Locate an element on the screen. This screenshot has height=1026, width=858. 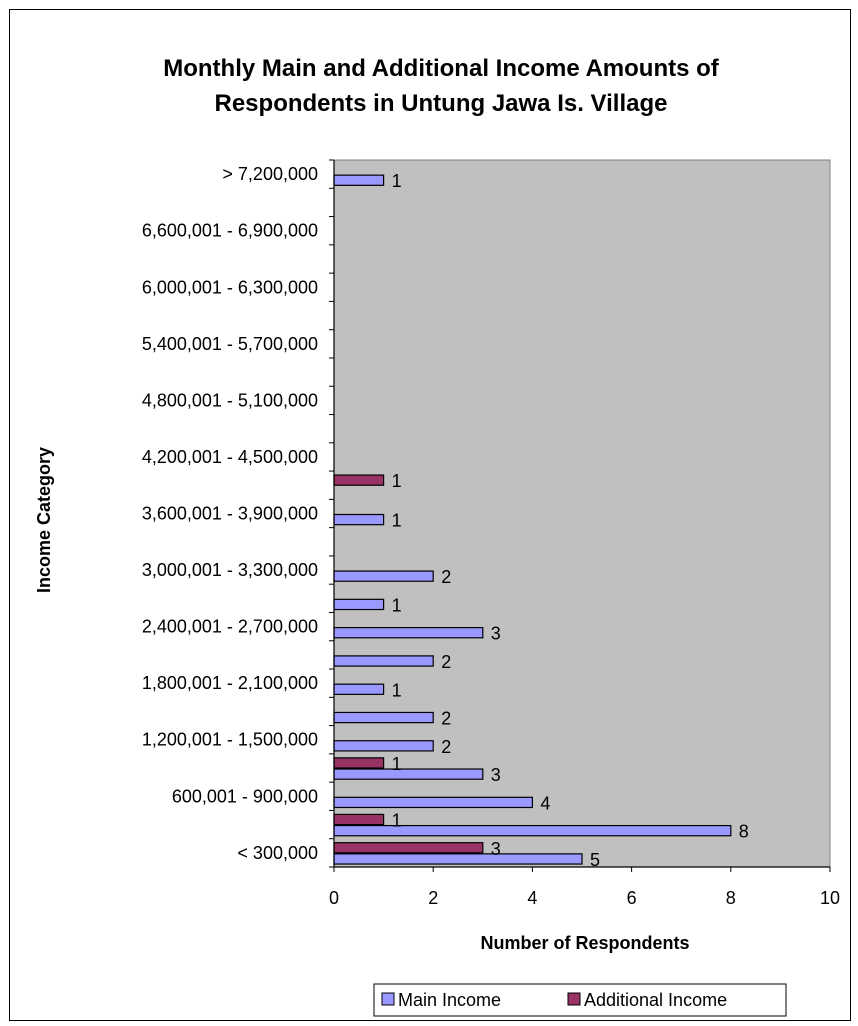
x-axis-title: Number of Respondents is located at coordinates (584, 943).